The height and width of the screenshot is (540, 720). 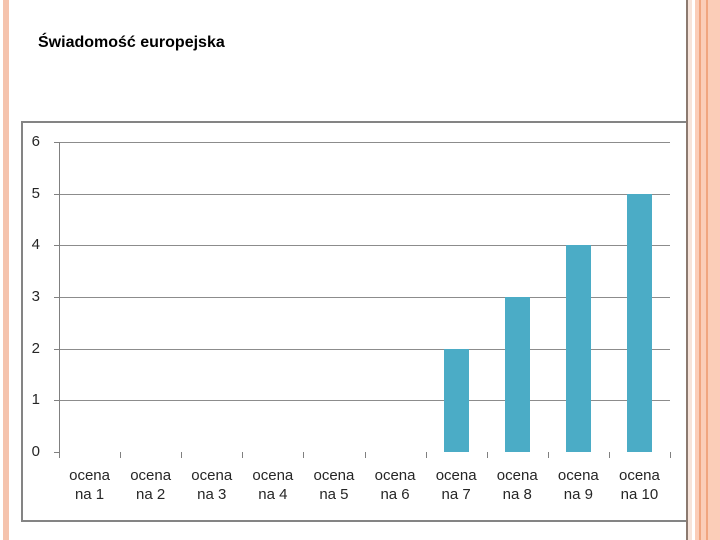 What do you see at coordinates (35, 451) in the screenshot?
I see `y-tick-label: 0` at bounding box center [35, 451].